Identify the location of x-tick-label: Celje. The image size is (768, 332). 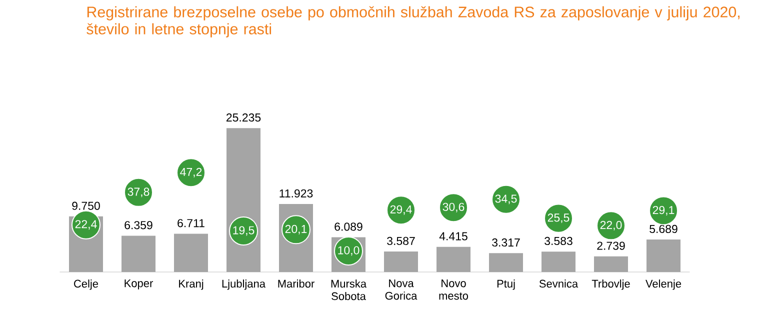
(86, 285).